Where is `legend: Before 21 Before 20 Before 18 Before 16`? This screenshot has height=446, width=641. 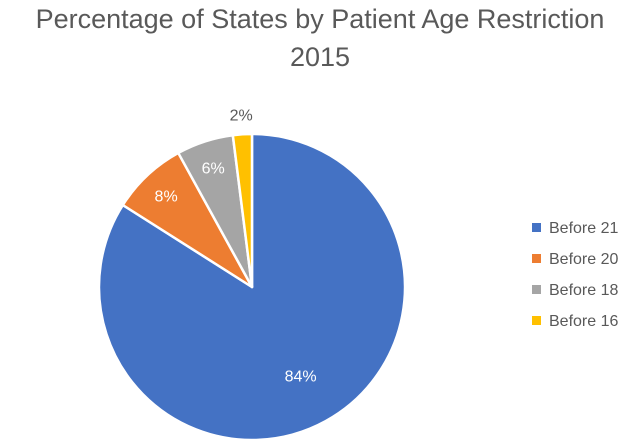
legend: Before 21 Before 20 Before 18 Before 16 is located at coordinates (575, 275).